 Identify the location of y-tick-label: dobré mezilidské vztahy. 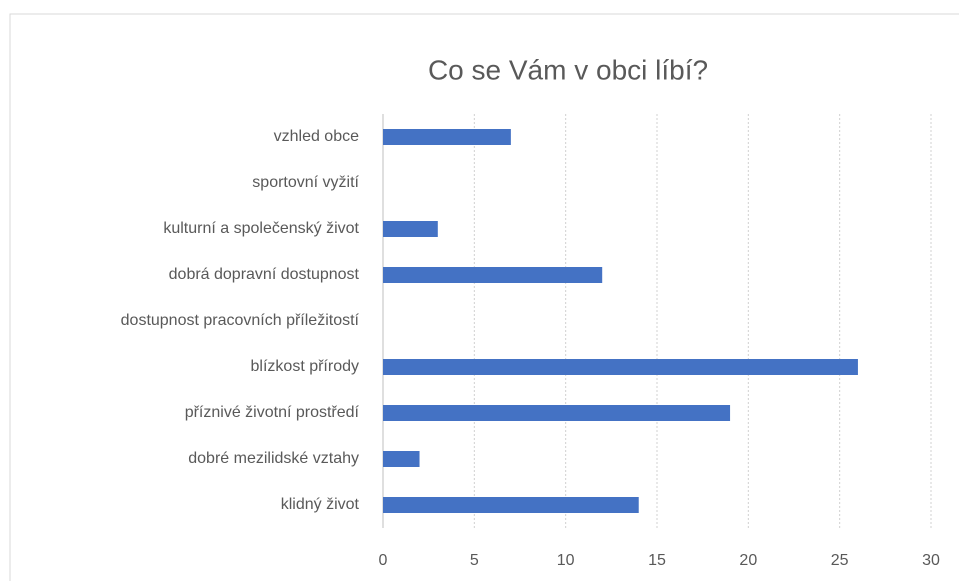
(273, 458).